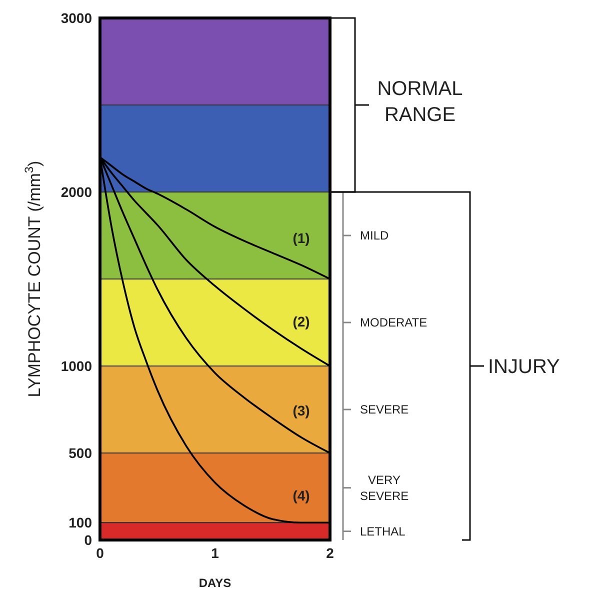 The height and width of the screenshot is (595, 592). I want to click on annotation: (4), so click(301, 496).